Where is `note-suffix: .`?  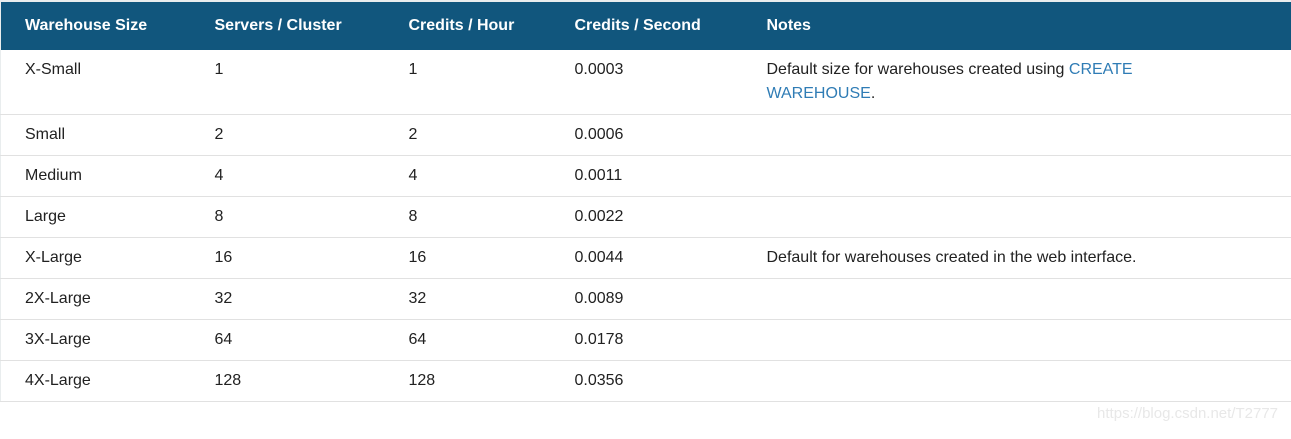 note-suffix: . is located at coordinates (873, 93).